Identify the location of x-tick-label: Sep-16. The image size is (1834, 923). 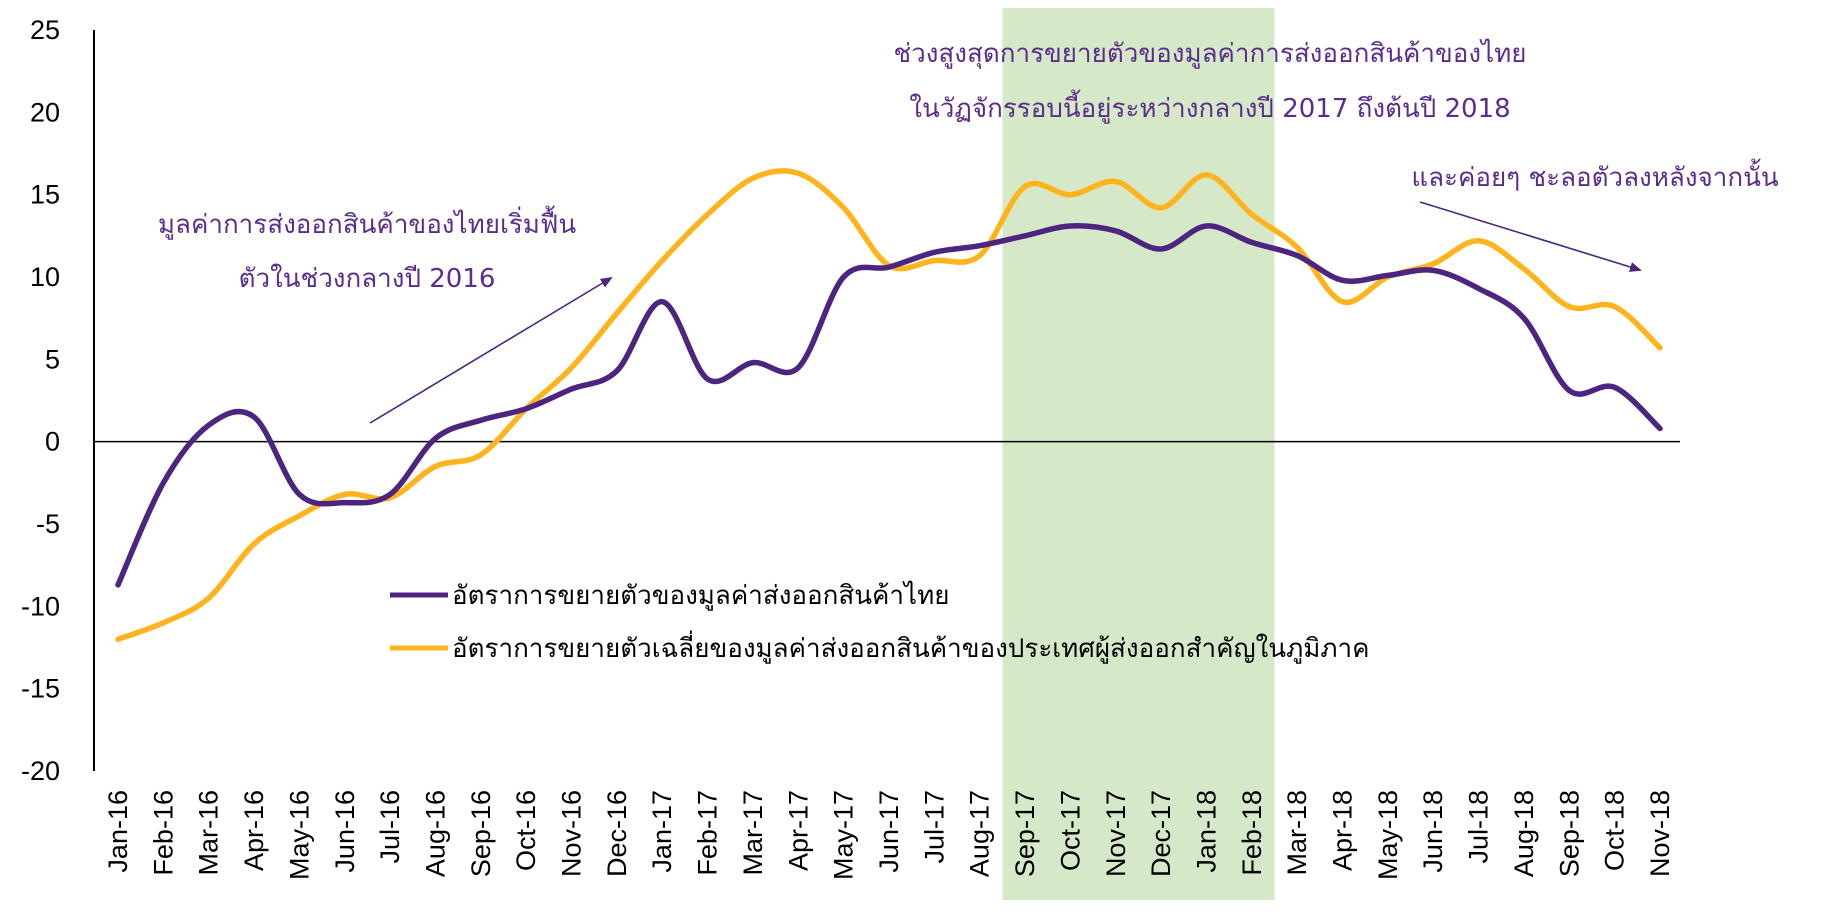
(481, 833).